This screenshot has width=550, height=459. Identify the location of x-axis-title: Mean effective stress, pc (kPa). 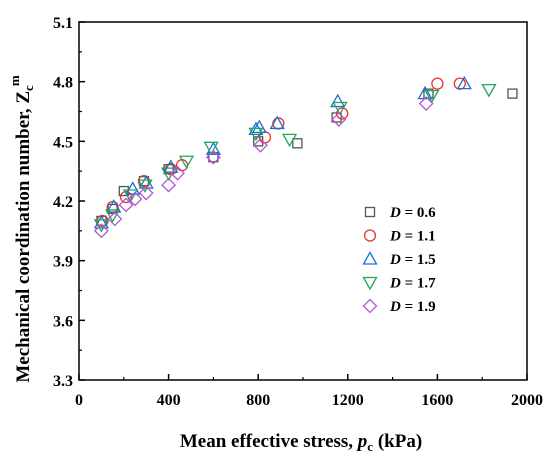
(301, 442).